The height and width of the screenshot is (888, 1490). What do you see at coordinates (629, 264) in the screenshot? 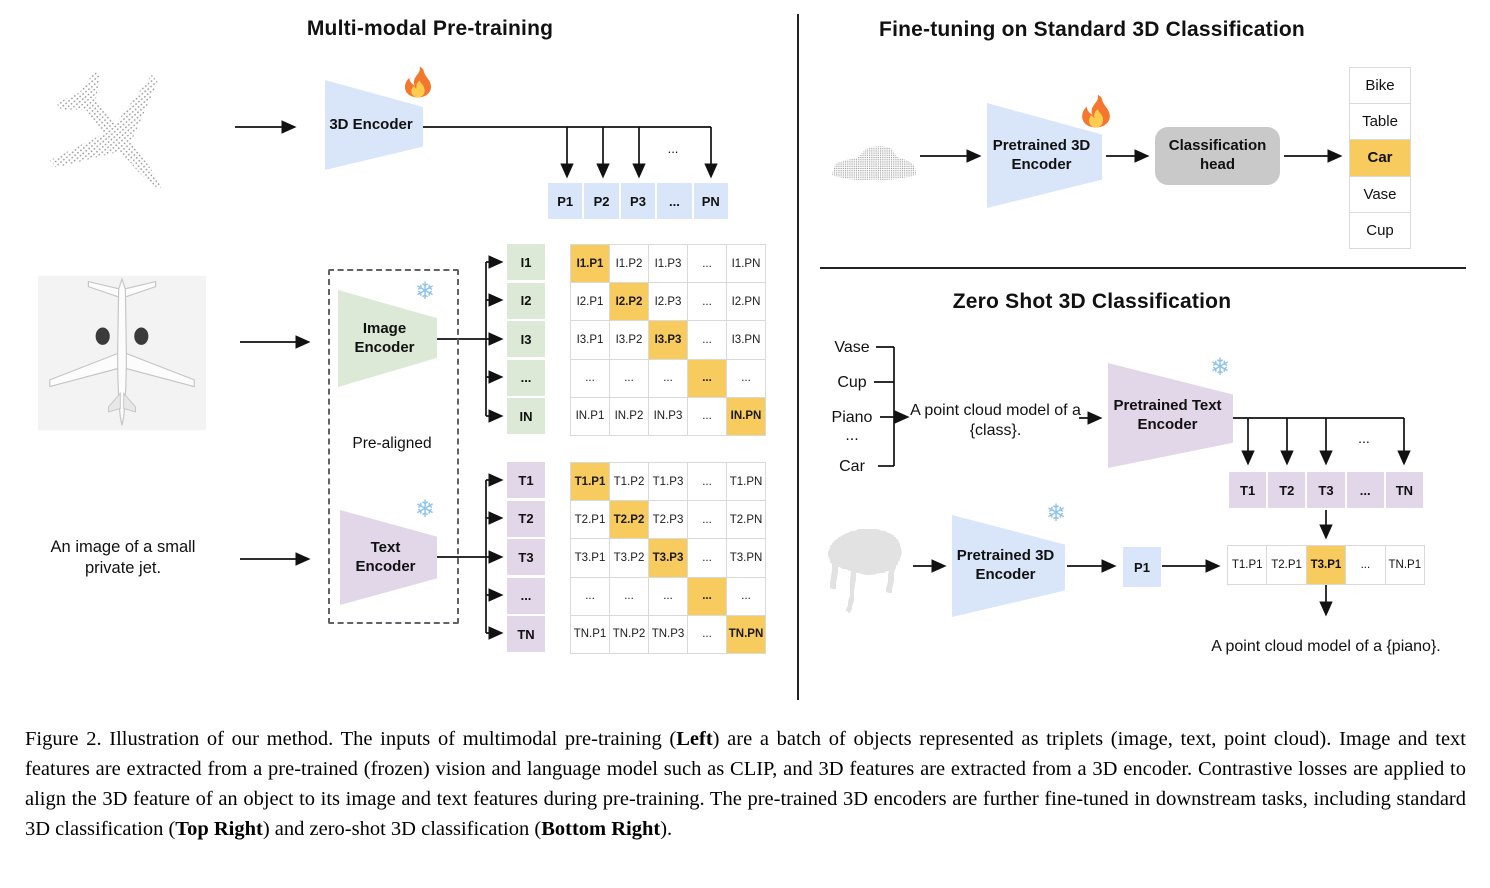
I see `matrix-cell: I1.P2` at bounding box center [629, 264].